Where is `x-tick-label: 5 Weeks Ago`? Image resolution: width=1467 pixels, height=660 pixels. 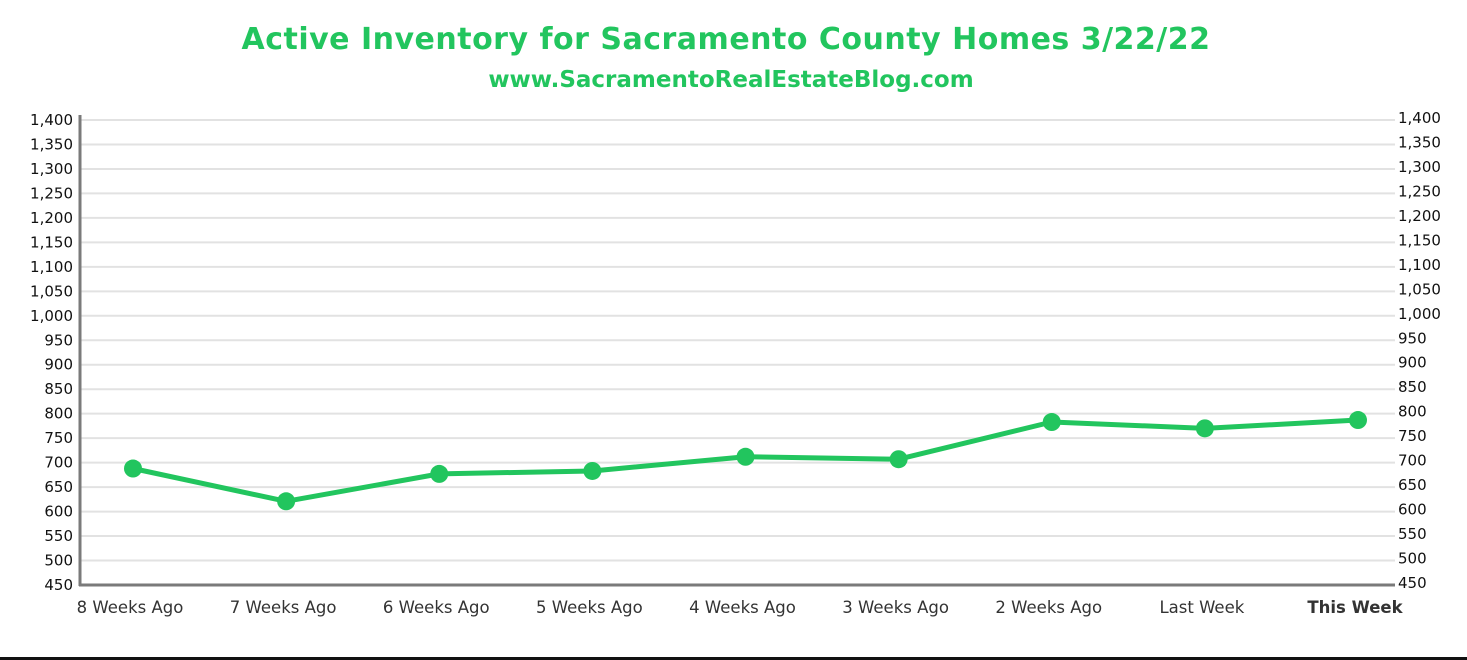
x-tick-label: 5 Weeks Ago is located at coordinates (589, 607).